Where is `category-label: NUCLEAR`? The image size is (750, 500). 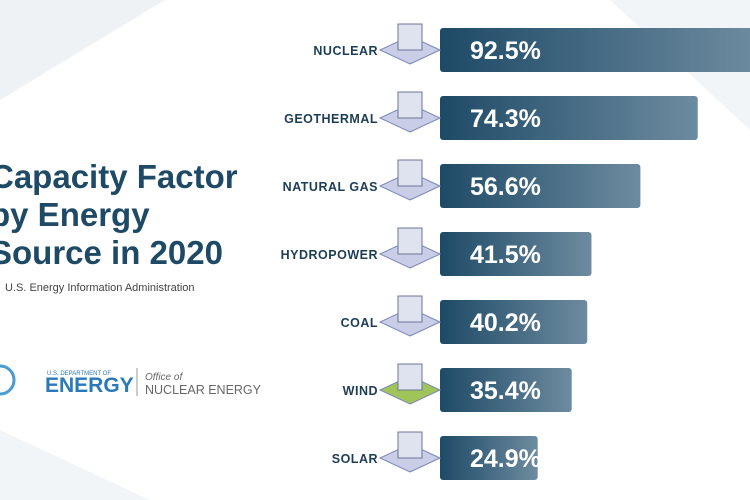 category-label: NUCLEAR is located at coordinates (345, 51).